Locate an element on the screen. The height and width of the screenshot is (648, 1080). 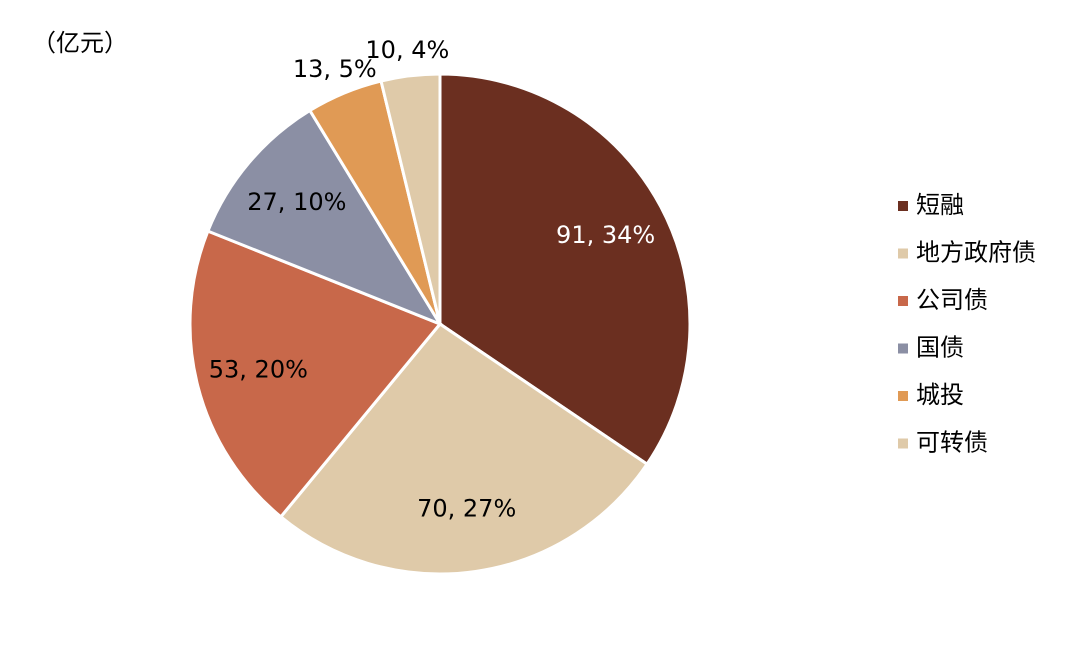
legend-label: 国债 is located at coordinates (940, 348).